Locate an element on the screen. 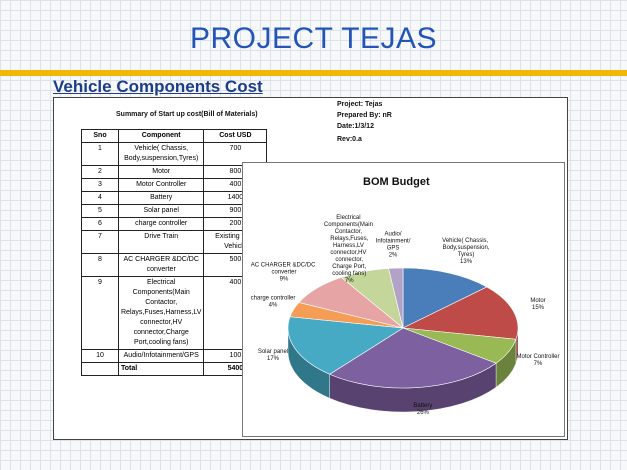  pie-slice-label: Motor Controller 7% is located at coordinates (537, 360).